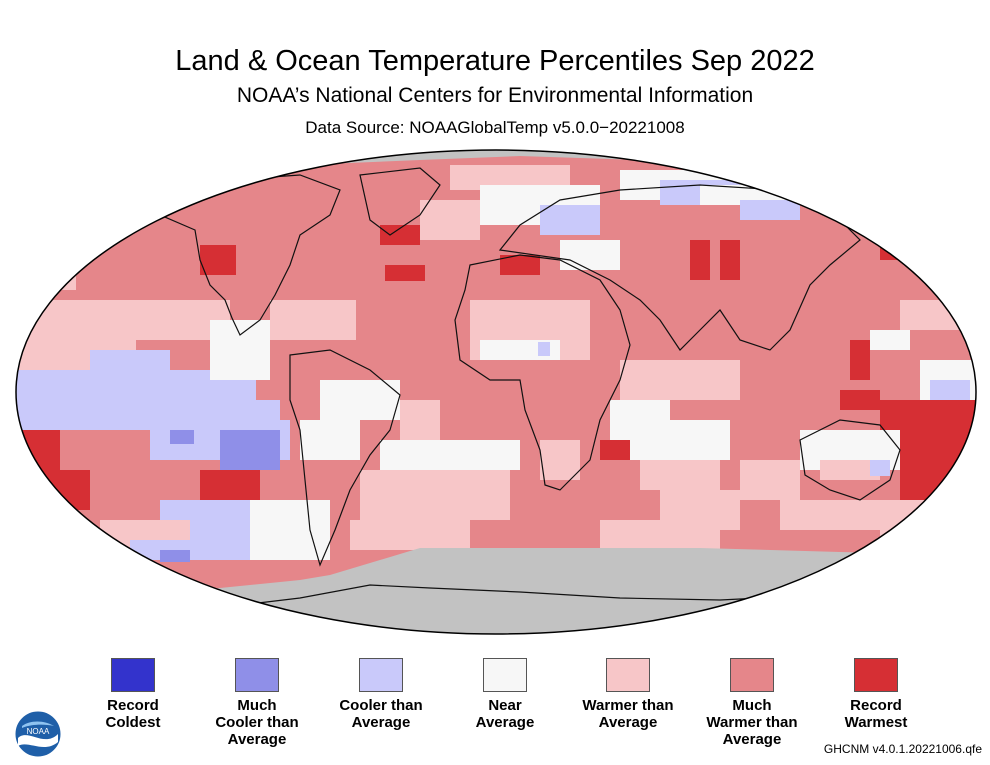 The height and width of the screenshot is (765, 990). Describe the element at coordinates (876, 694) in the screenshot. I see `legend-item: Record Warmest` at that location.